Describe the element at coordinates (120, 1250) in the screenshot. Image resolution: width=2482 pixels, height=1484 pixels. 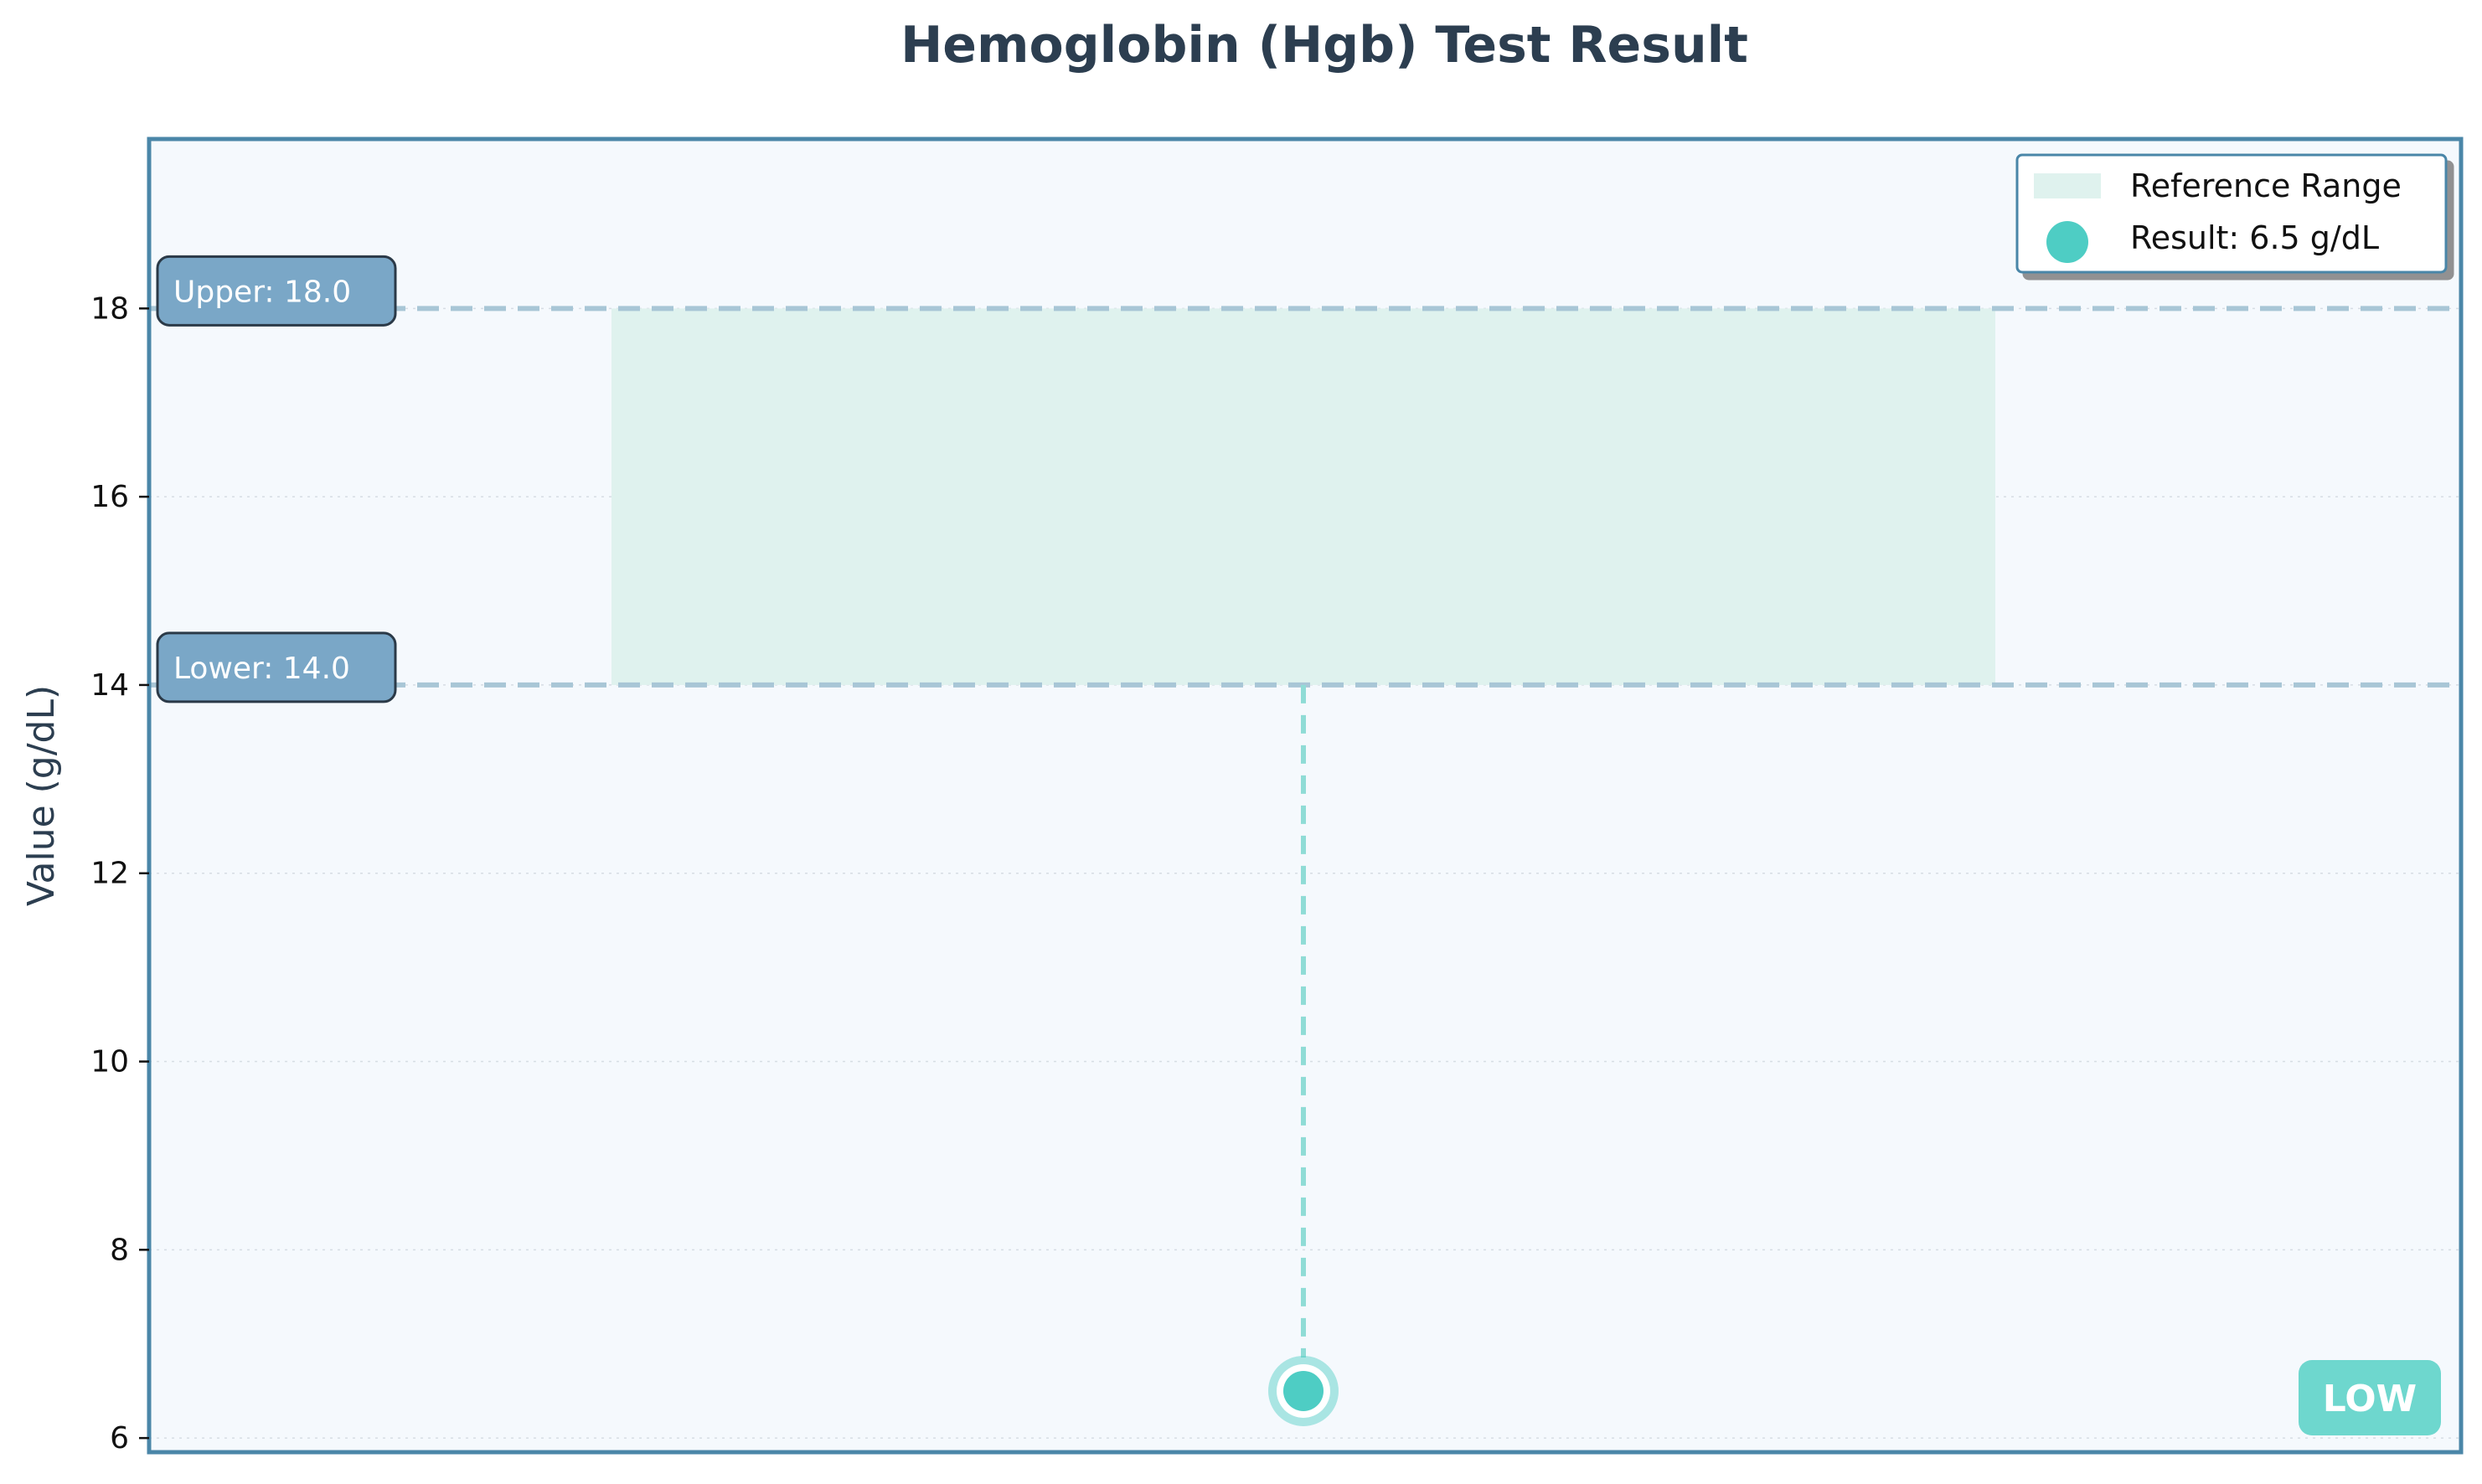
I see `y-tick-label: 8` at that location.